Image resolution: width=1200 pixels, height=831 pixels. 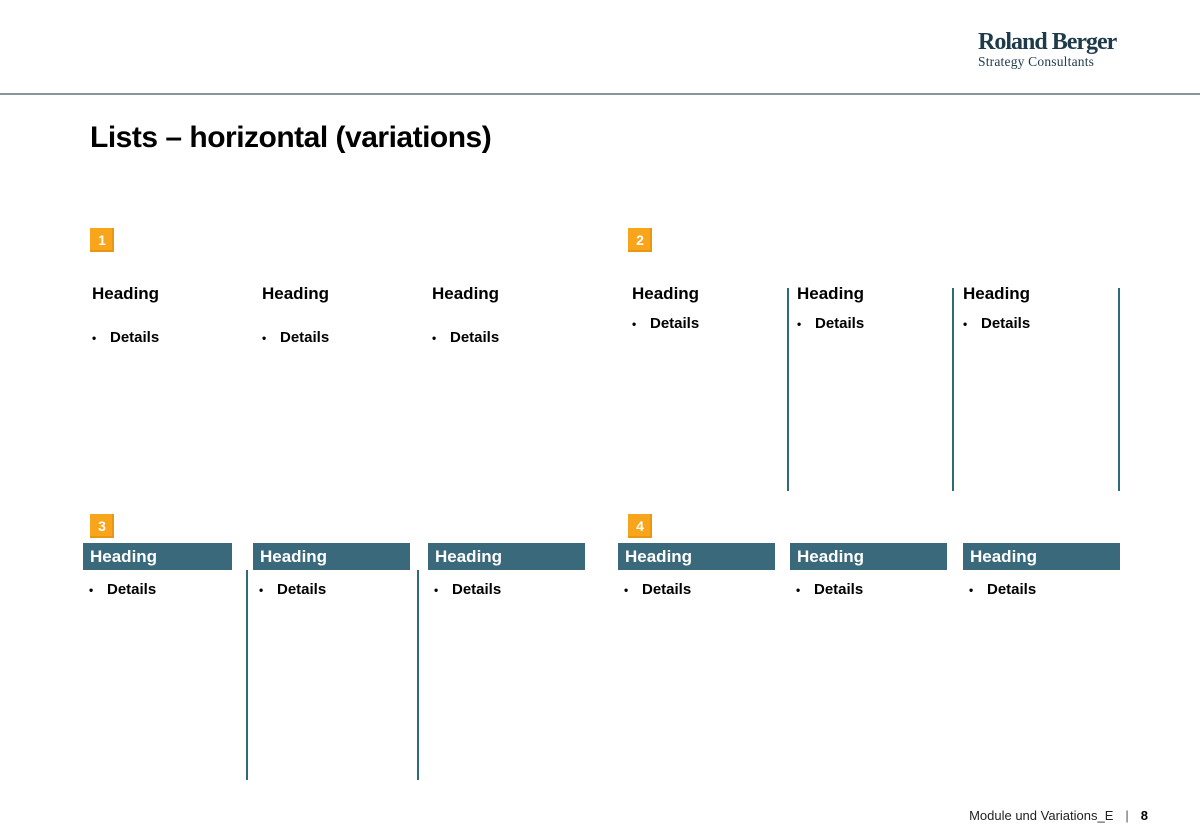 What do you see at coordinates (1036, 61) in the screenshot?
I see `brand-logo-tagline: Strategy Consultants` at bounding box center [1036, 61].